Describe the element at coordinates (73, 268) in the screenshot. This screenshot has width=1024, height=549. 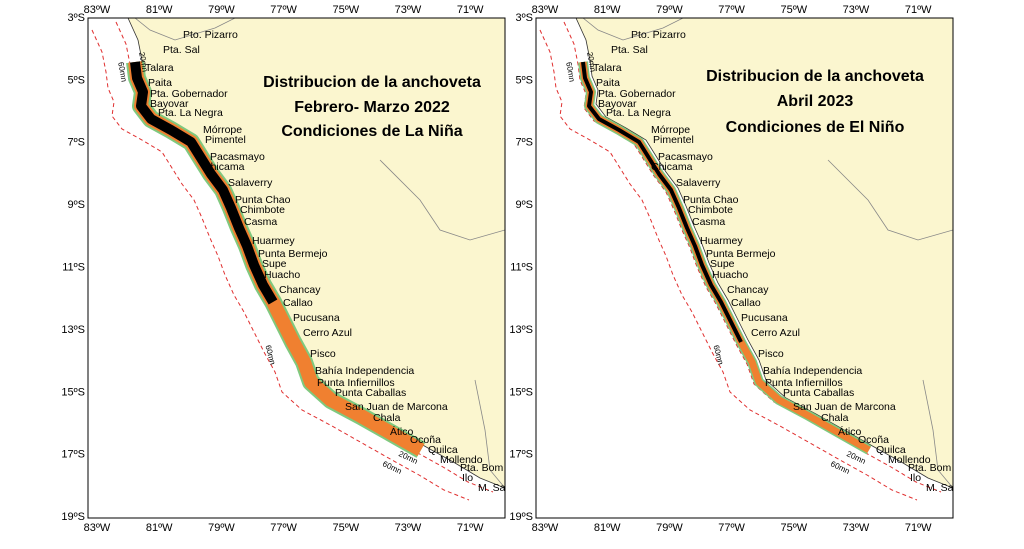
I see `lat-tick-label: 11ºS` at that location.